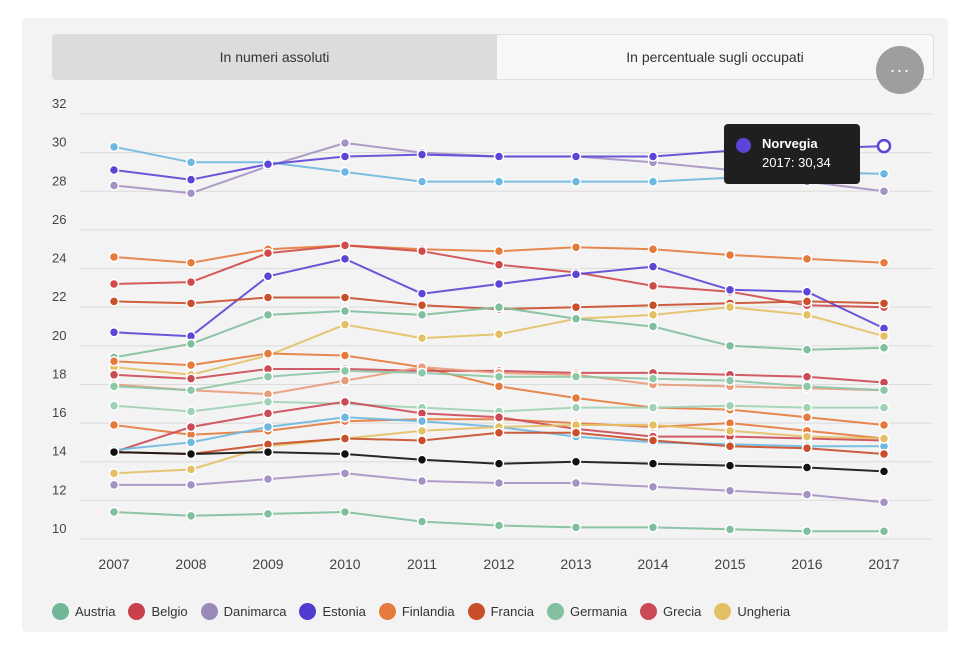 This screenshot has height=664, width=976. I want to click on y-tick-label: 10, so click(59, 528).